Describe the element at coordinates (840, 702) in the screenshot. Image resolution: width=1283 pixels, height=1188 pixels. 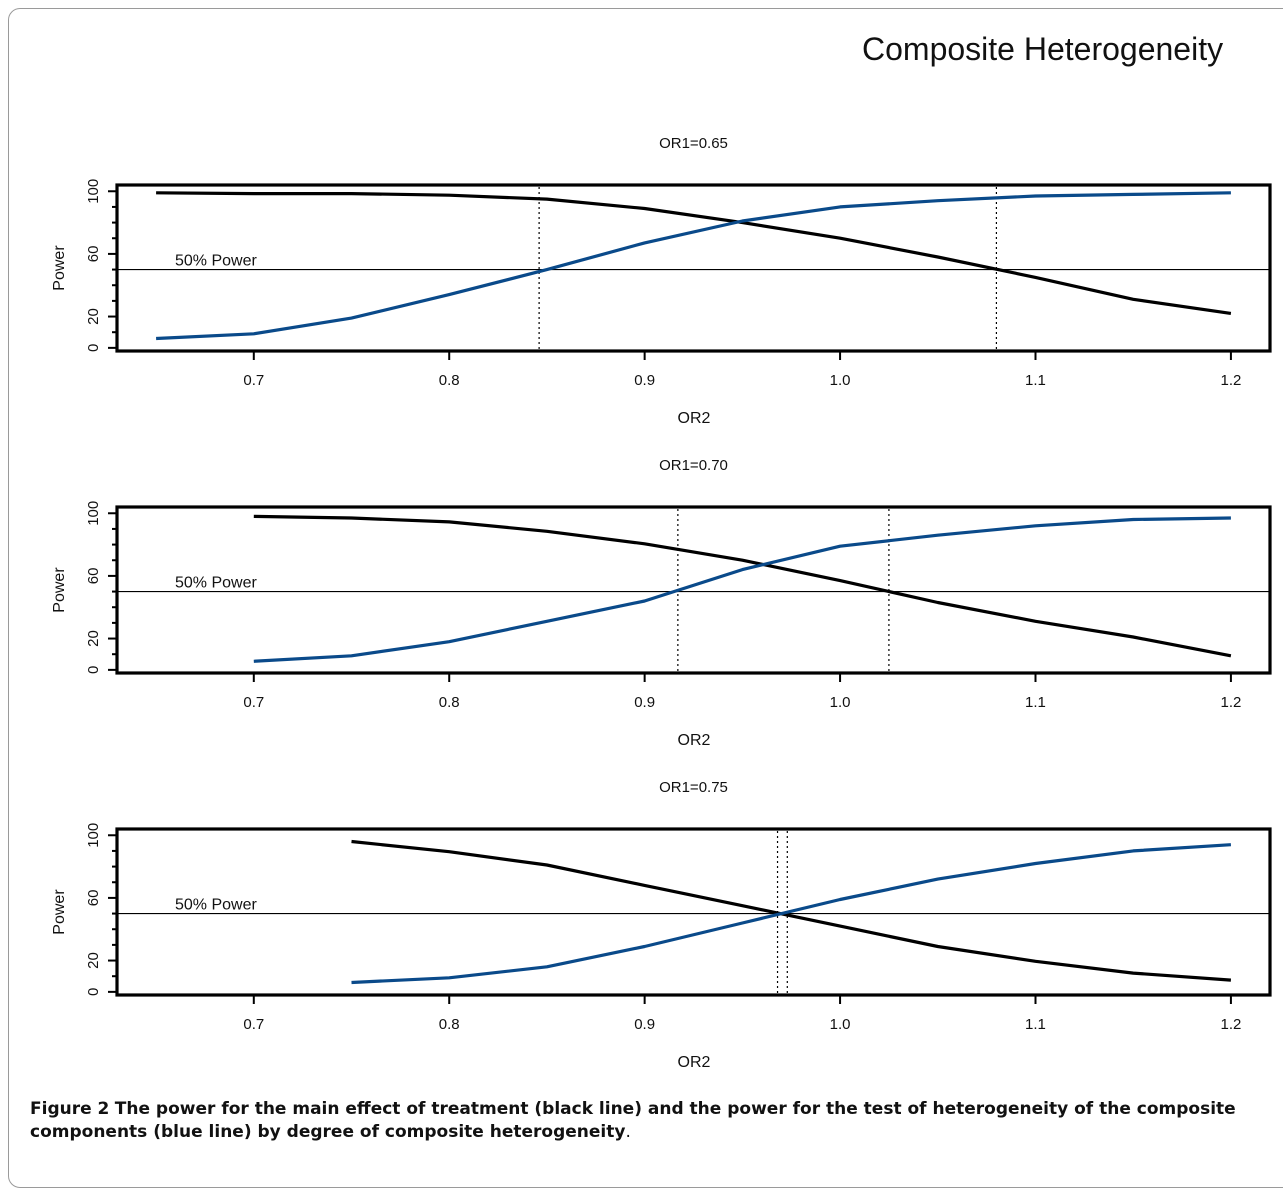
I see `panel-2-x-tick-label: 1.0` at that location.